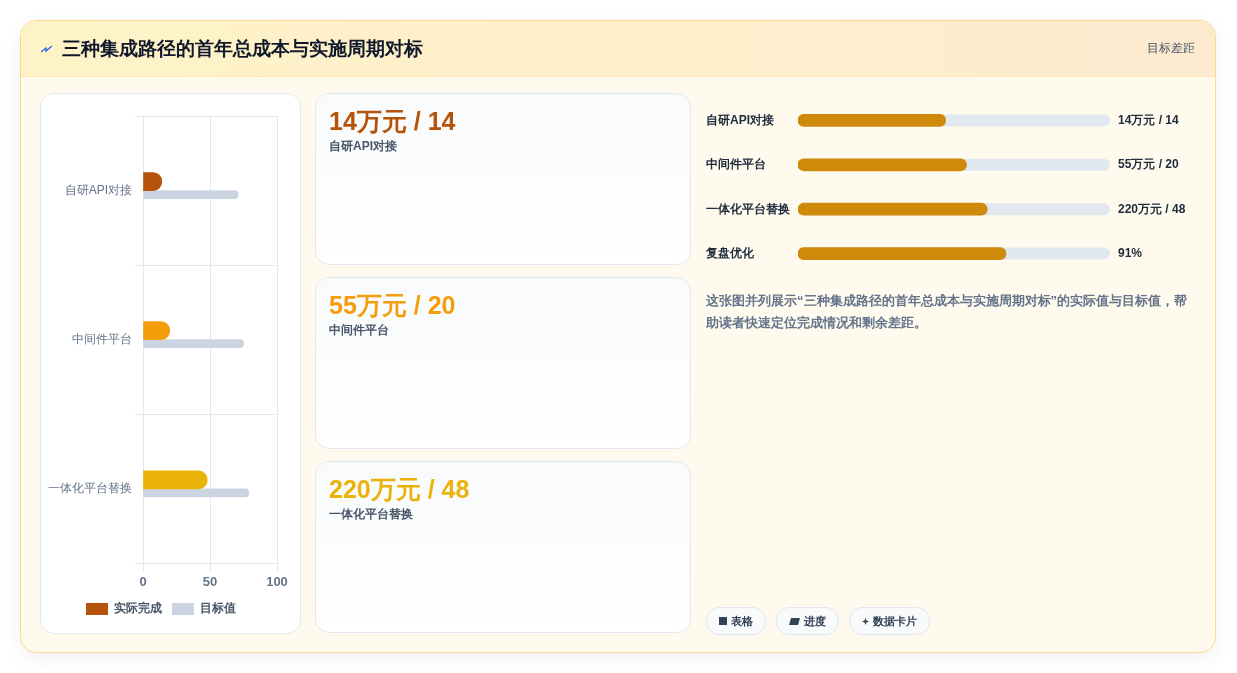 This screenshot has height=673, width=1237. I want to click on x-tick-label: 0, so click(143, 581).